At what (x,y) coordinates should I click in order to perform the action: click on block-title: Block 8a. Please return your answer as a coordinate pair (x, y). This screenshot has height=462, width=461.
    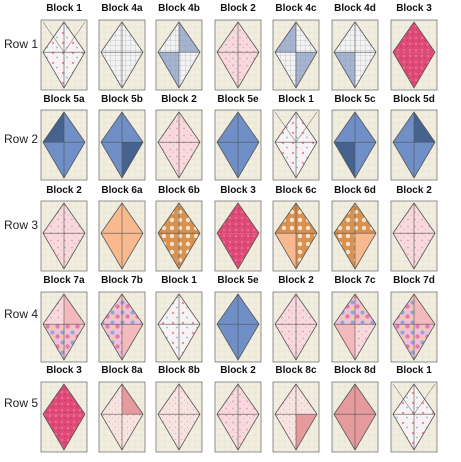
    Looking at the image, I should click on (122, 370).